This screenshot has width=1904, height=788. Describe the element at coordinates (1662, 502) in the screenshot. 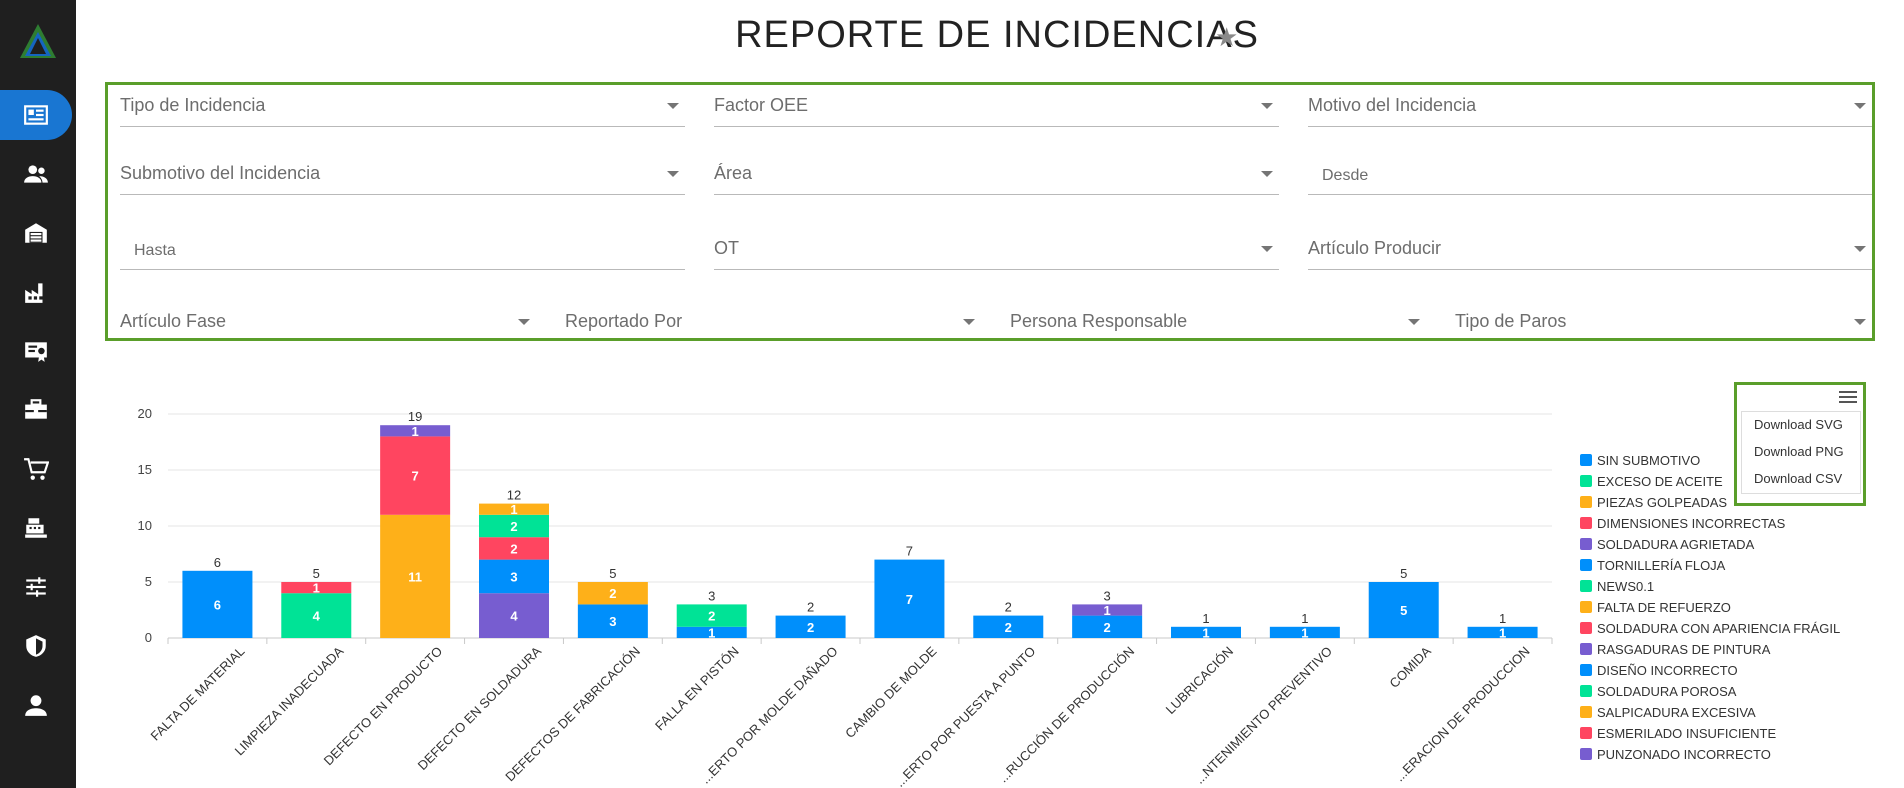

I see `legend-label: PIEZAS GOLPEADAS` at that location.